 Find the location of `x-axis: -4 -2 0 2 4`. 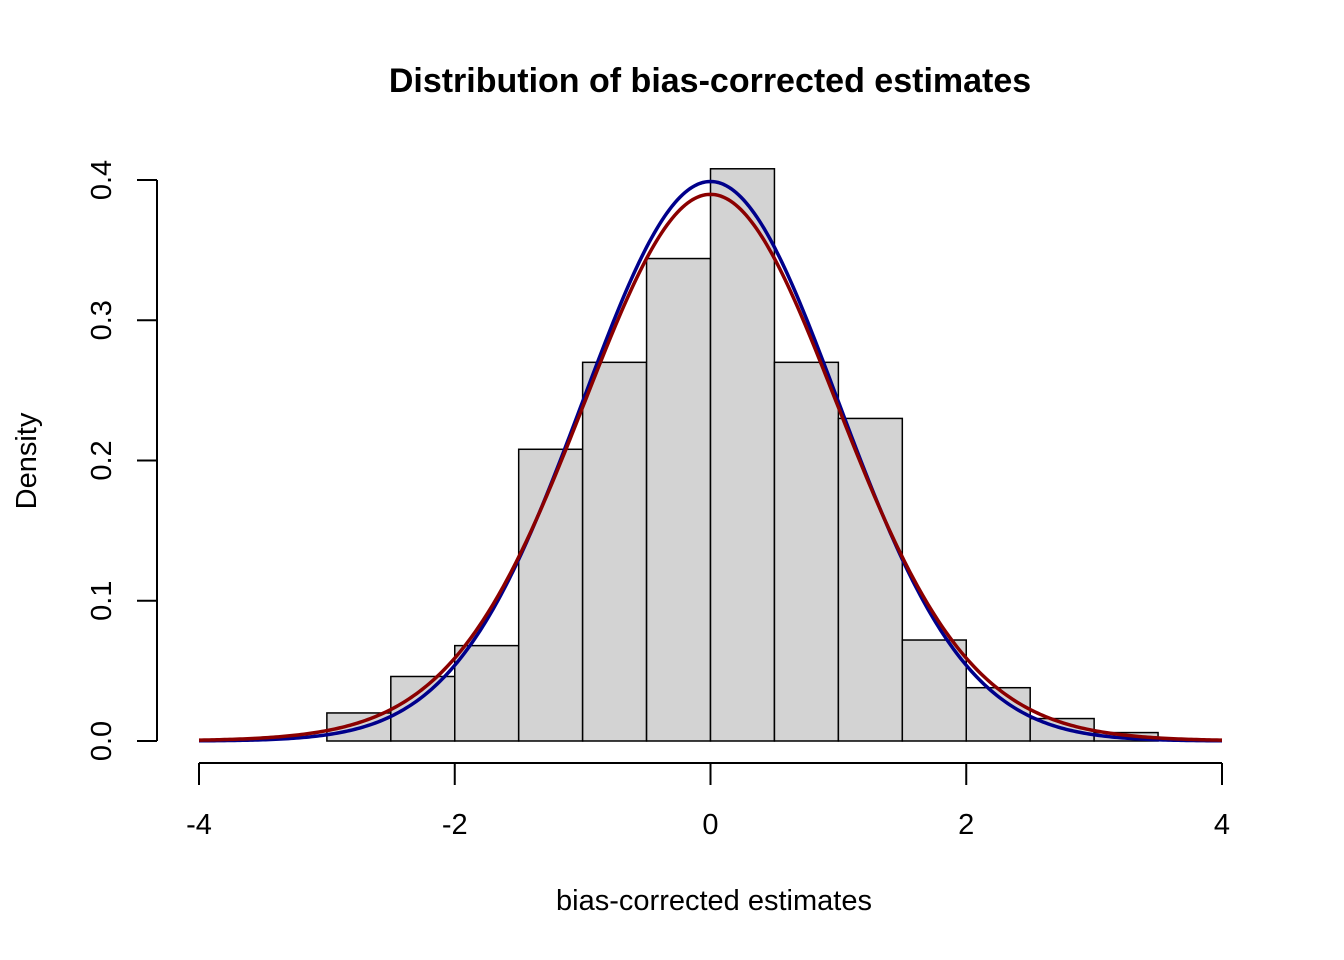

x-axis: -4 -2 0 2 4 is located at coordinates (708, 801).